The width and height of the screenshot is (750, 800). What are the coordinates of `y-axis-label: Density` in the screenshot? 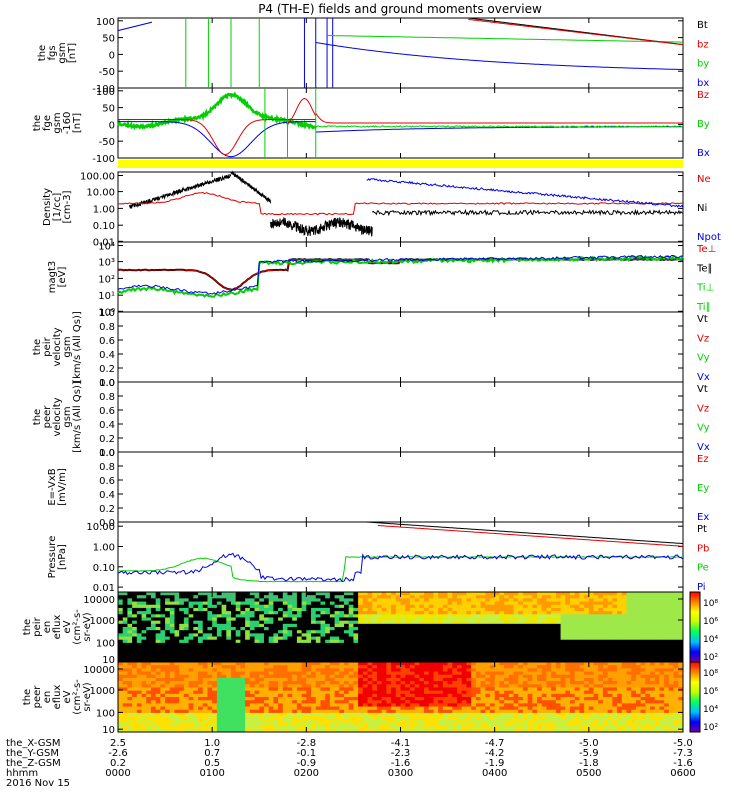 It's located at (47, 207).